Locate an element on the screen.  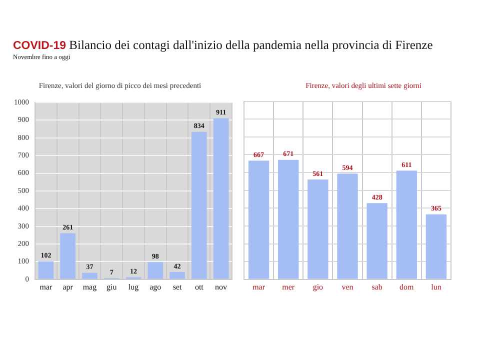
x-tick-label: dom is located at coordinates (407, 287).